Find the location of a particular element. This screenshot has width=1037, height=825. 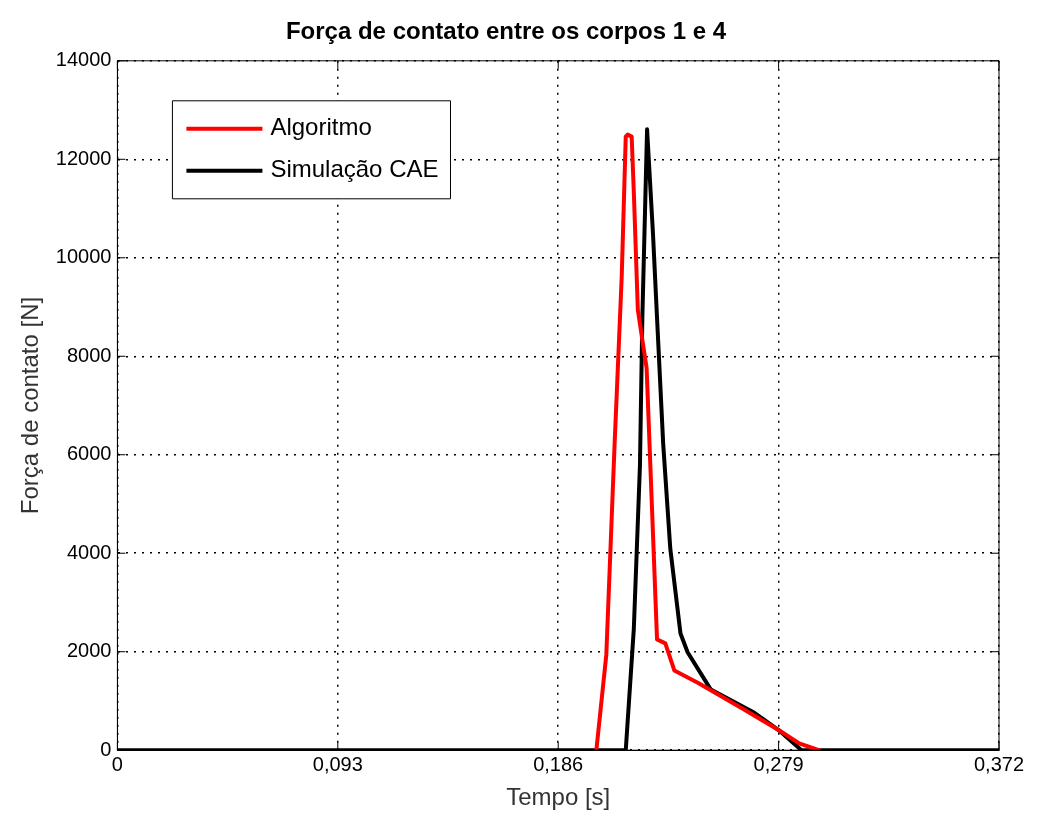

chart-title: Força de contato entre os corpos 1 e 4 is located at coordinates (506, 31).